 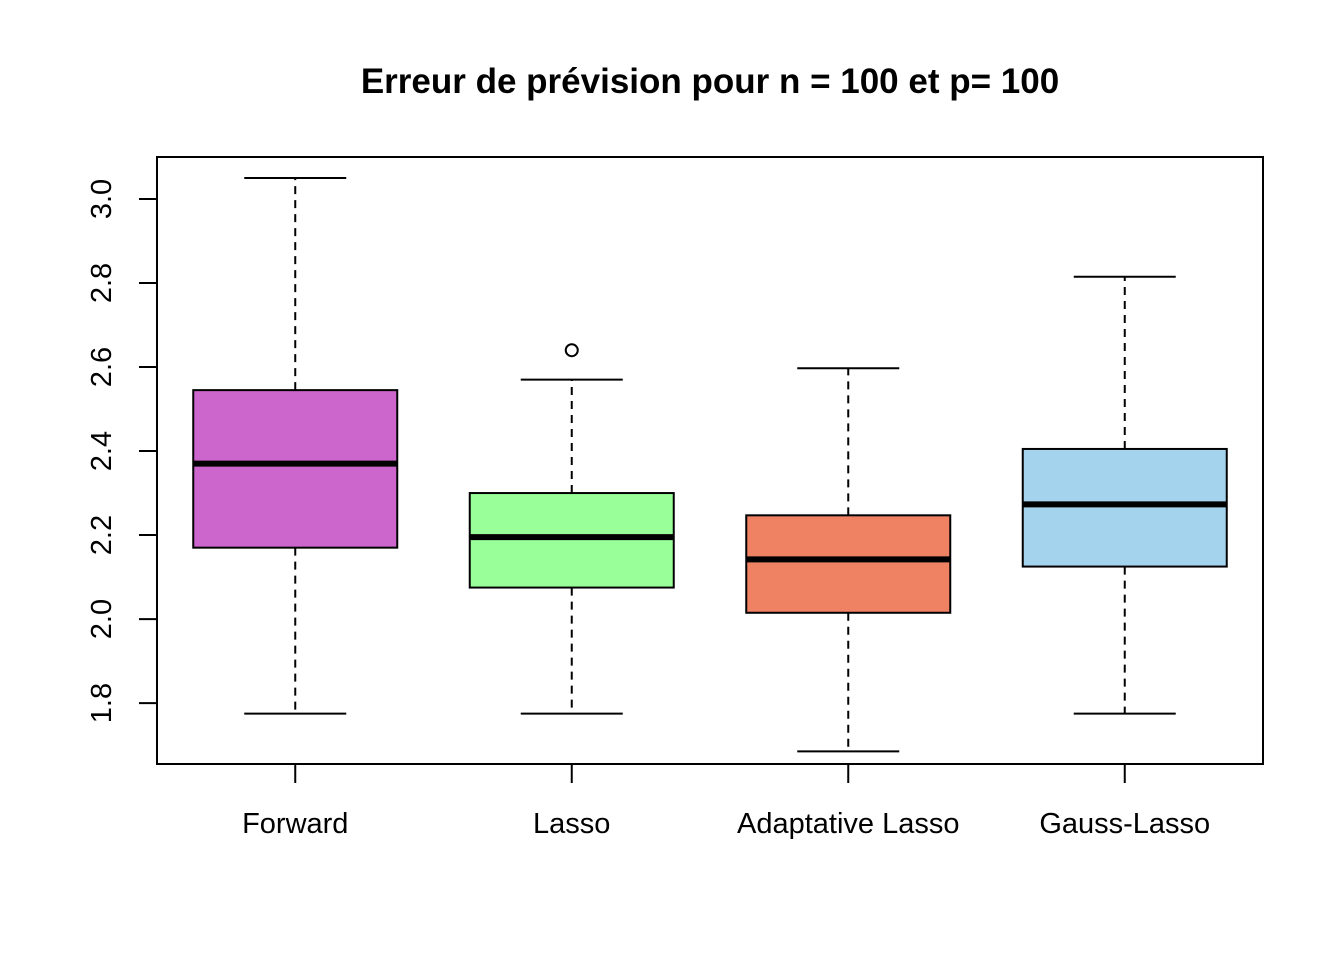 I want to click on x-tick-label: Lasso, so click(x=571, y=824).